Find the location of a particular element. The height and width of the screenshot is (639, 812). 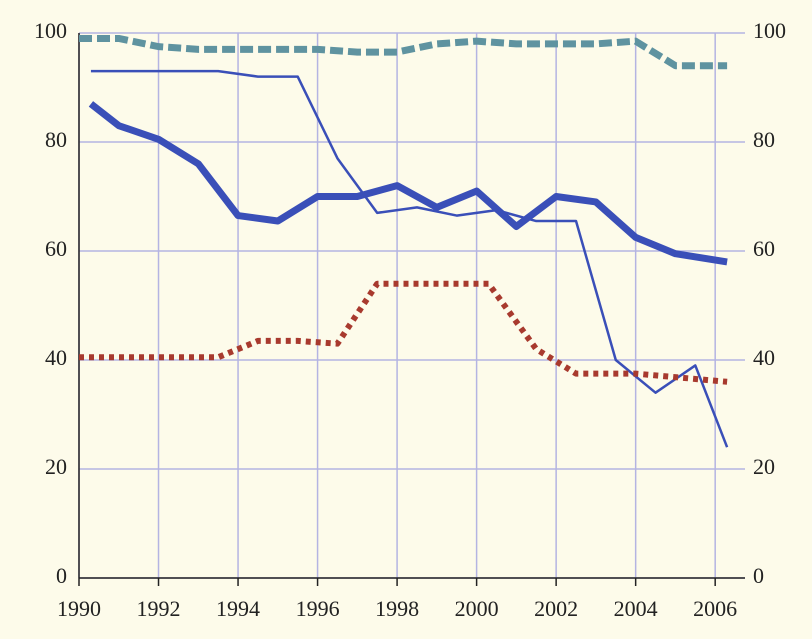

x-tick-label: 2000 is located at coordinates (477, 608).